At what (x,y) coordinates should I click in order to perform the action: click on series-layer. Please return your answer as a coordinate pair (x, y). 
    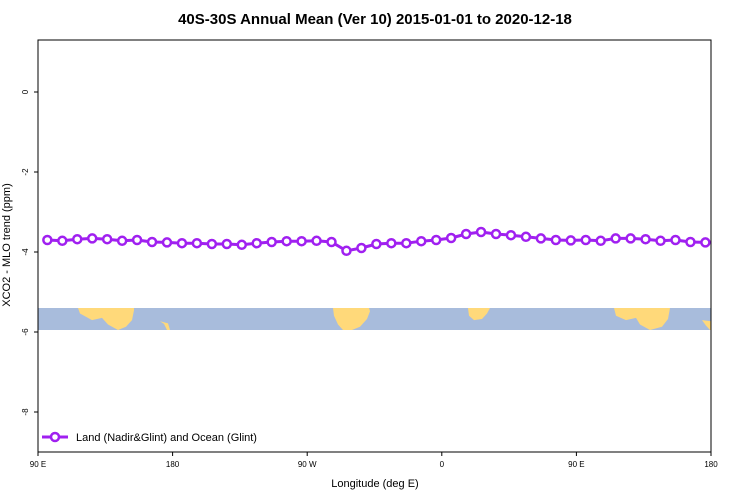
    Looking at the image, I should click on (376, 241).